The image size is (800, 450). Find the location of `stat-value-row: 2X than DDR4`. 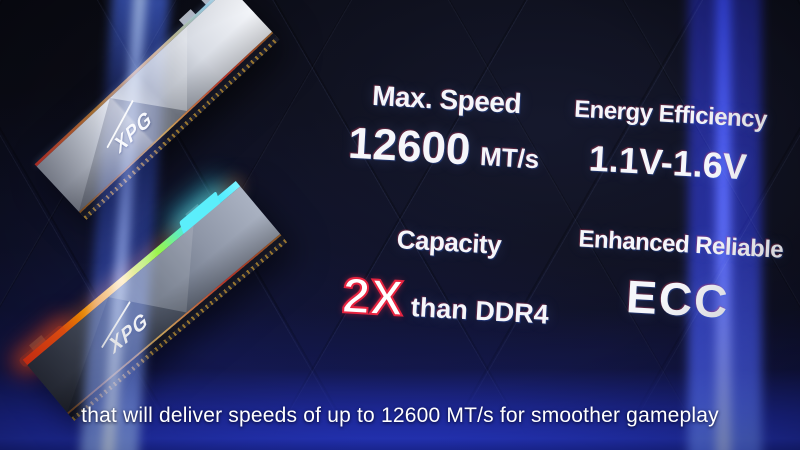

stat-value-row: 2X than DDR4 is located at coordinates (445, 301).